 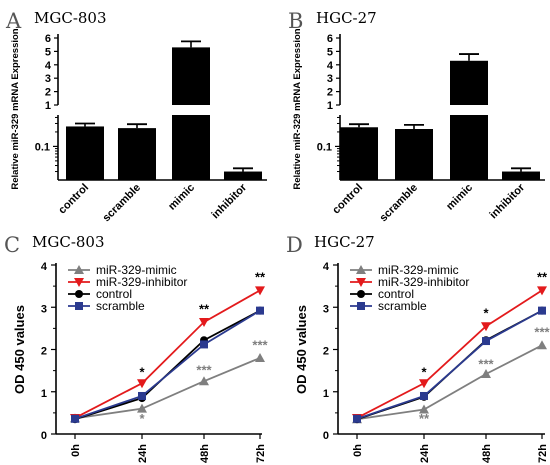 I want to click on y-tick-label: 5, so click(x=48, y=52).